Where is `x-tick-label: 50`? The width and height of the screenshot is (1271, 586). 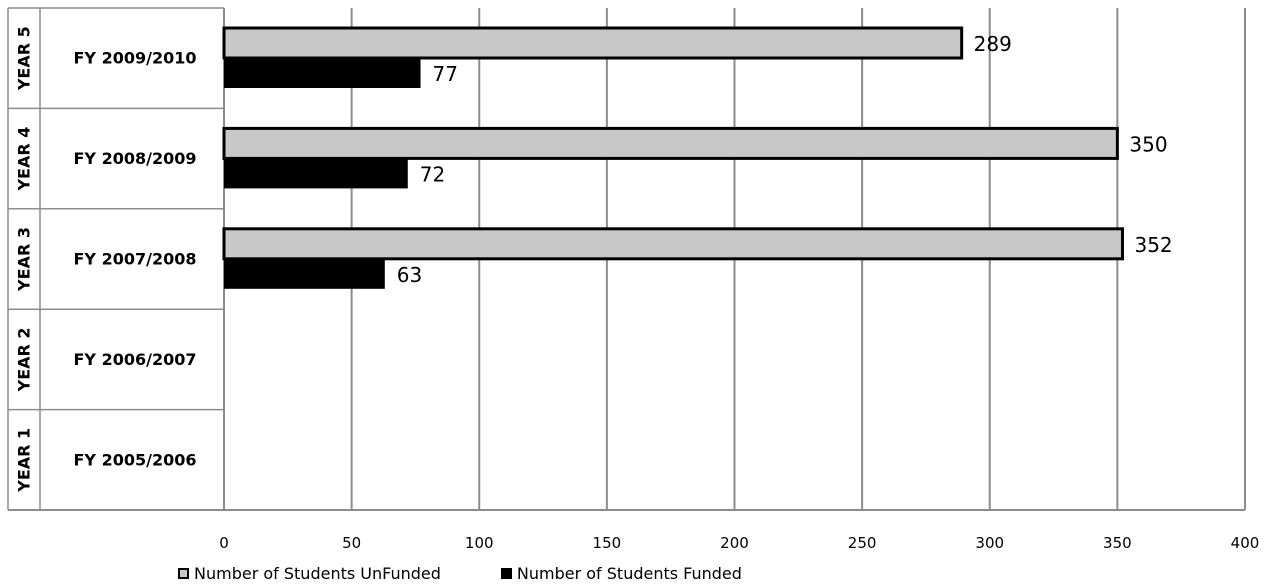 x-tick-label: 50 is located at coordinates (351, 543).